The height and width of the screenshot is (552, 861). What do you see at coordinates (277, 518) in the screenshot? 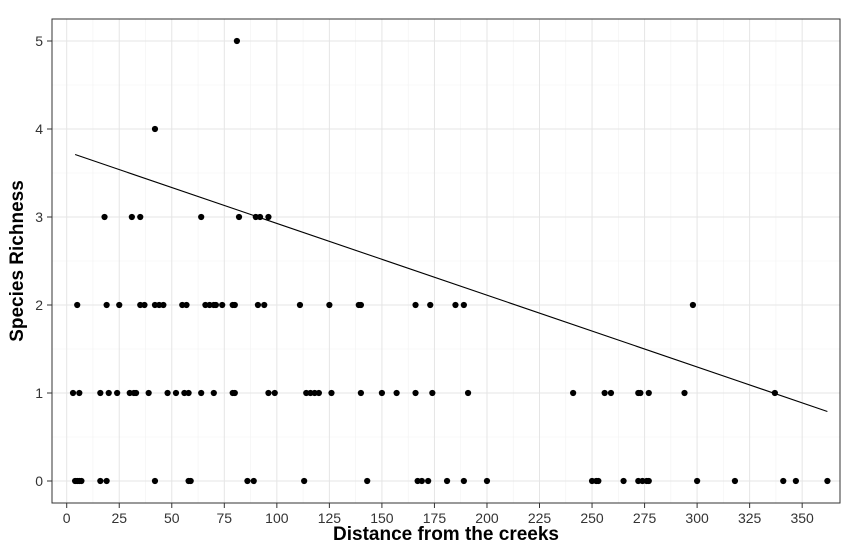
I see `x-tick-label: 100` at bounding box center [277, 518].